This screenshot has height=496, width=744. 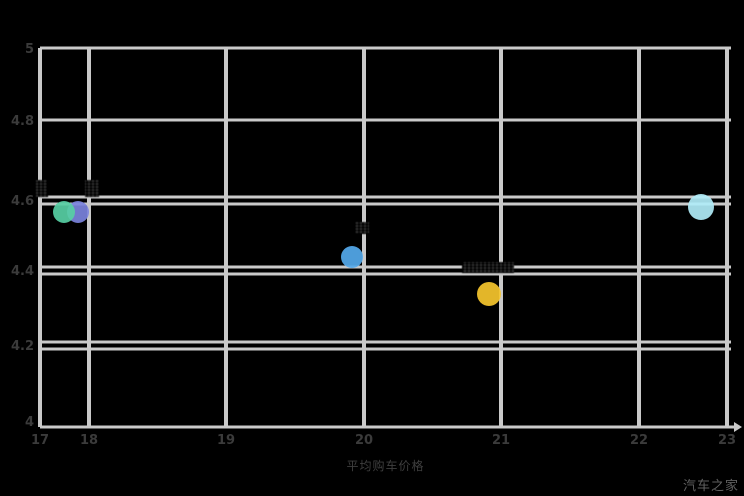 What do you see at coordinates (710, 486) in the screenshot?
I see `watermark-autohome: 汽车之家` at bounding box center [710, 486].